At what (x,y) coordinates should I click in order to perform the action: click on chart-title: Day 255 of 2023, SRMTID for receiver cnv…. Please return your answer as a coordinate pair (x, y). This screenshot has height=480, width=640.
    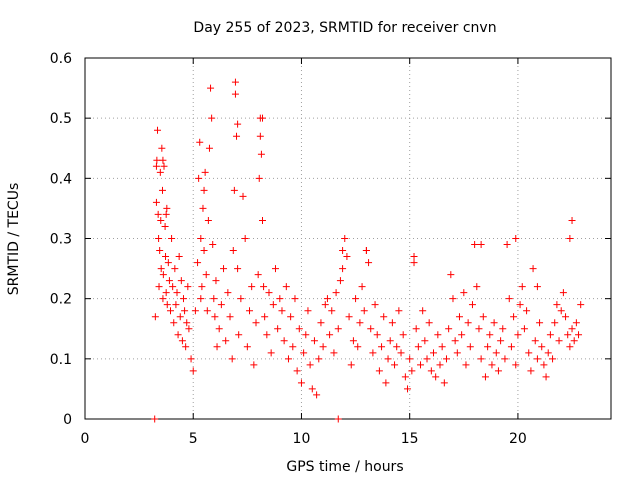
    Looking at the image, I should click on (344, 28).